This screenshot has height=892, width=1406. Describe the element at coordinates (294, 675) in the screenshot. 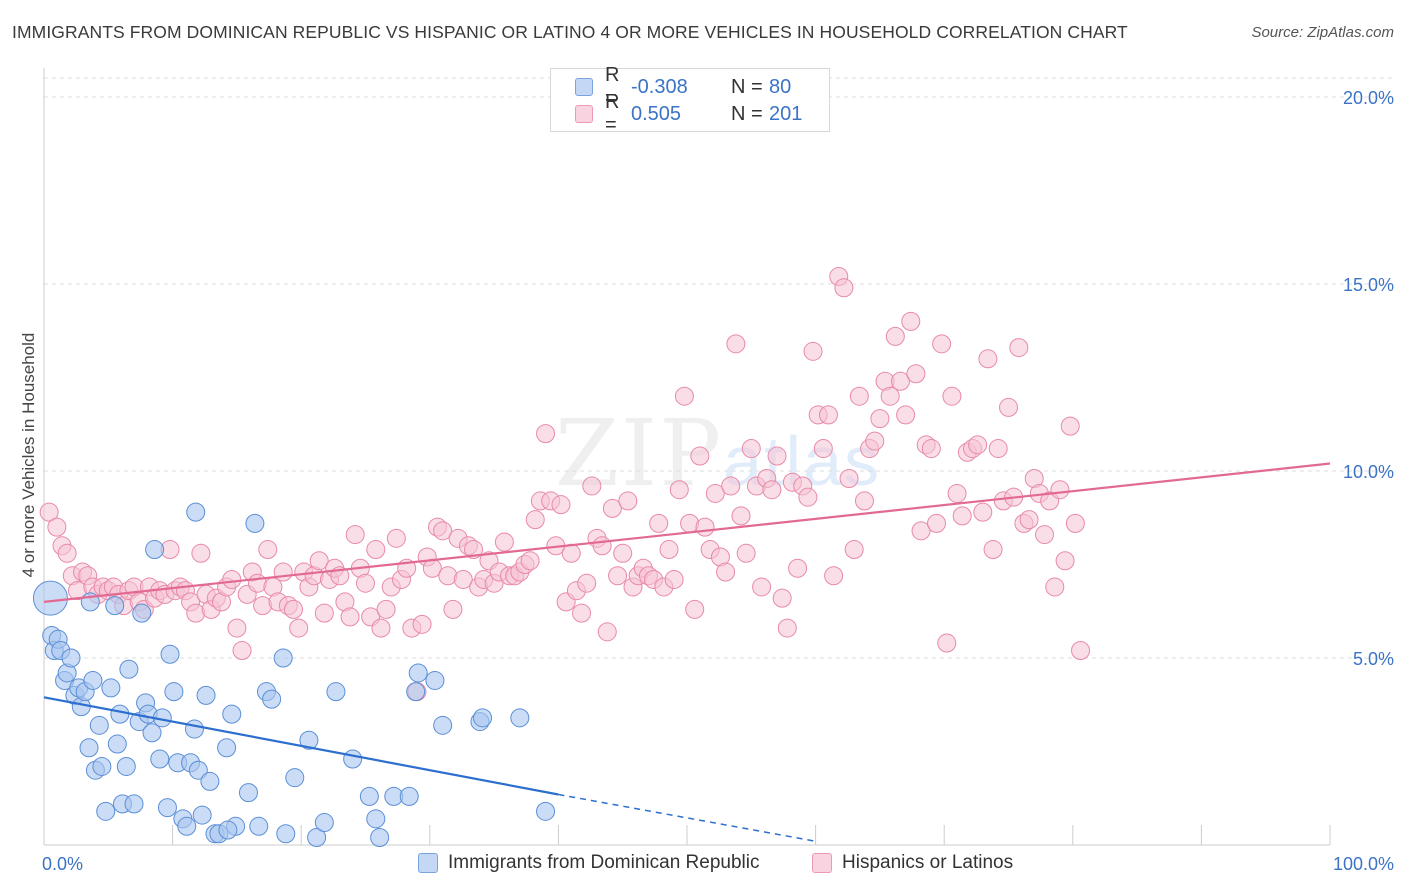

I see `blue-series-points` at that location.